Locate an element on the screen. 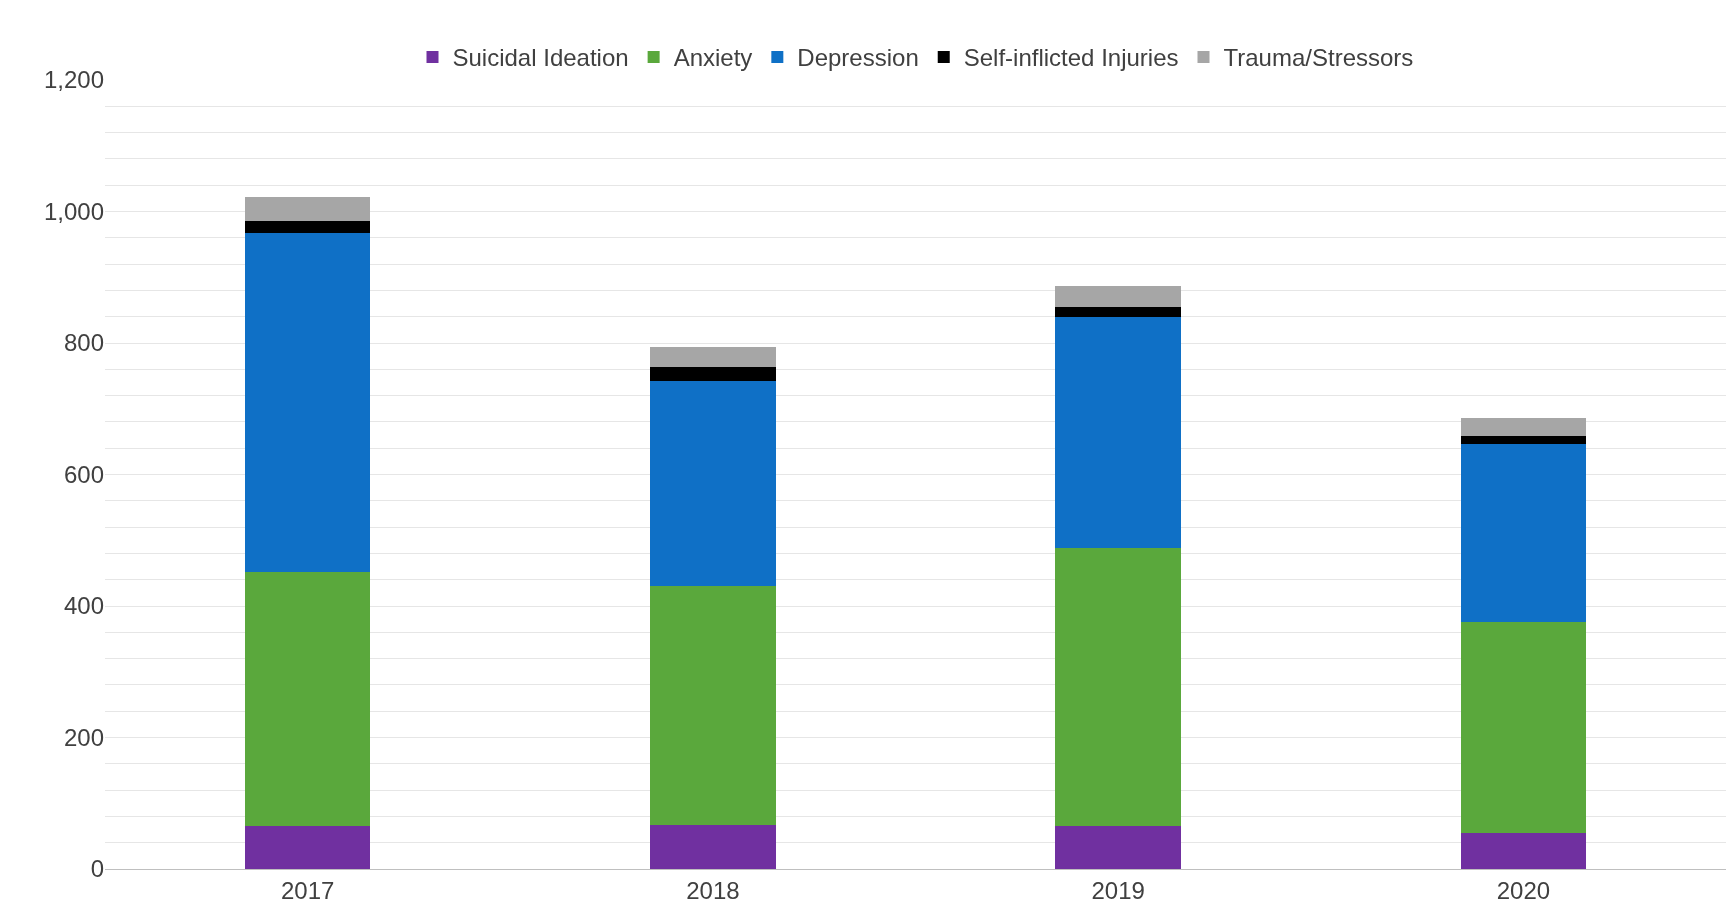  y-tick-label: 800 is located at coordinates (83, 343).